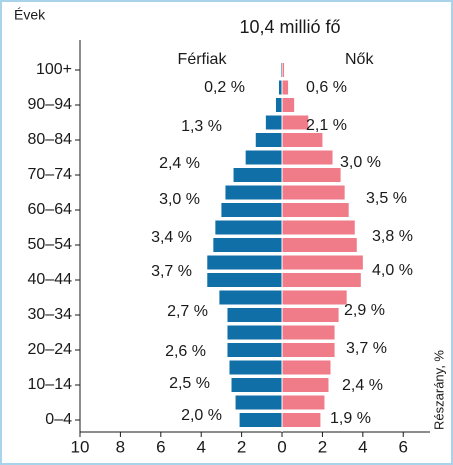 The height and width of the screenshot is (465, 453). Describe the element at coordinates (201, 126) in the screenshot. I see `male-annotation: 1,3 %` at that location.